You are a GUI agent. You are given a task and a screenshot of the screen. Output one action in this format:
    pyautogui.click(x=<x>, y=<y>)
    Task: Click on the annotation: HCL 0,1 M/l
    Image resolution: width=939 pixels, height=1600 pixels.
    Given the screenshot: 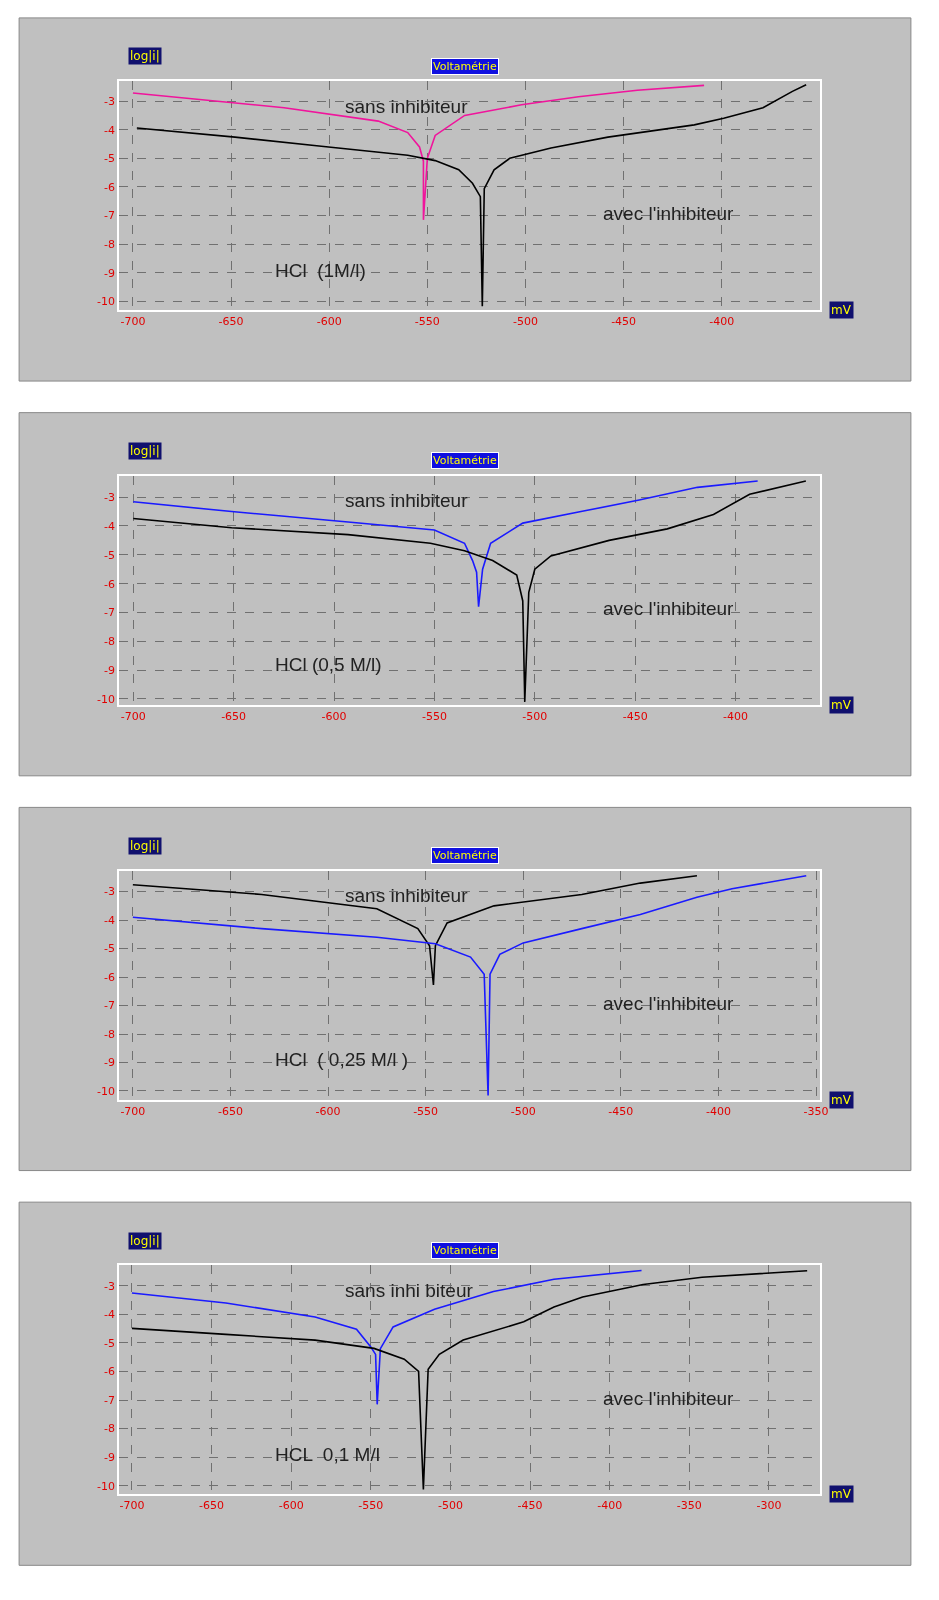 What is the action you would take?
    pyautogui.click(x=327, y=1454)
    